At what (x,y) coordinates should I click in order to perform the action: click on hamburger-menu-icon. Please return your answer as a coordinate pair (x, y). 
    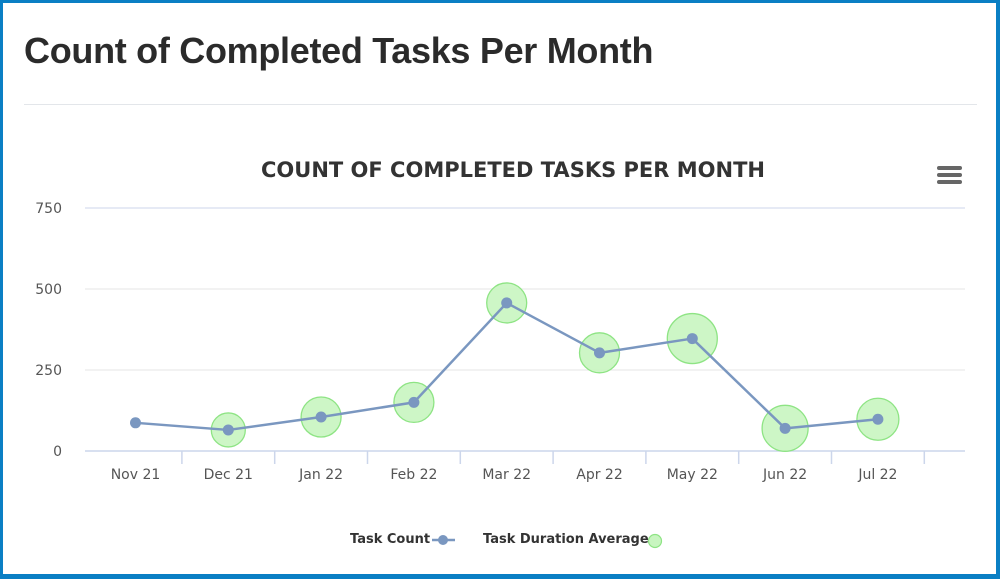
    Looking at the image, I should click on (949, 175).